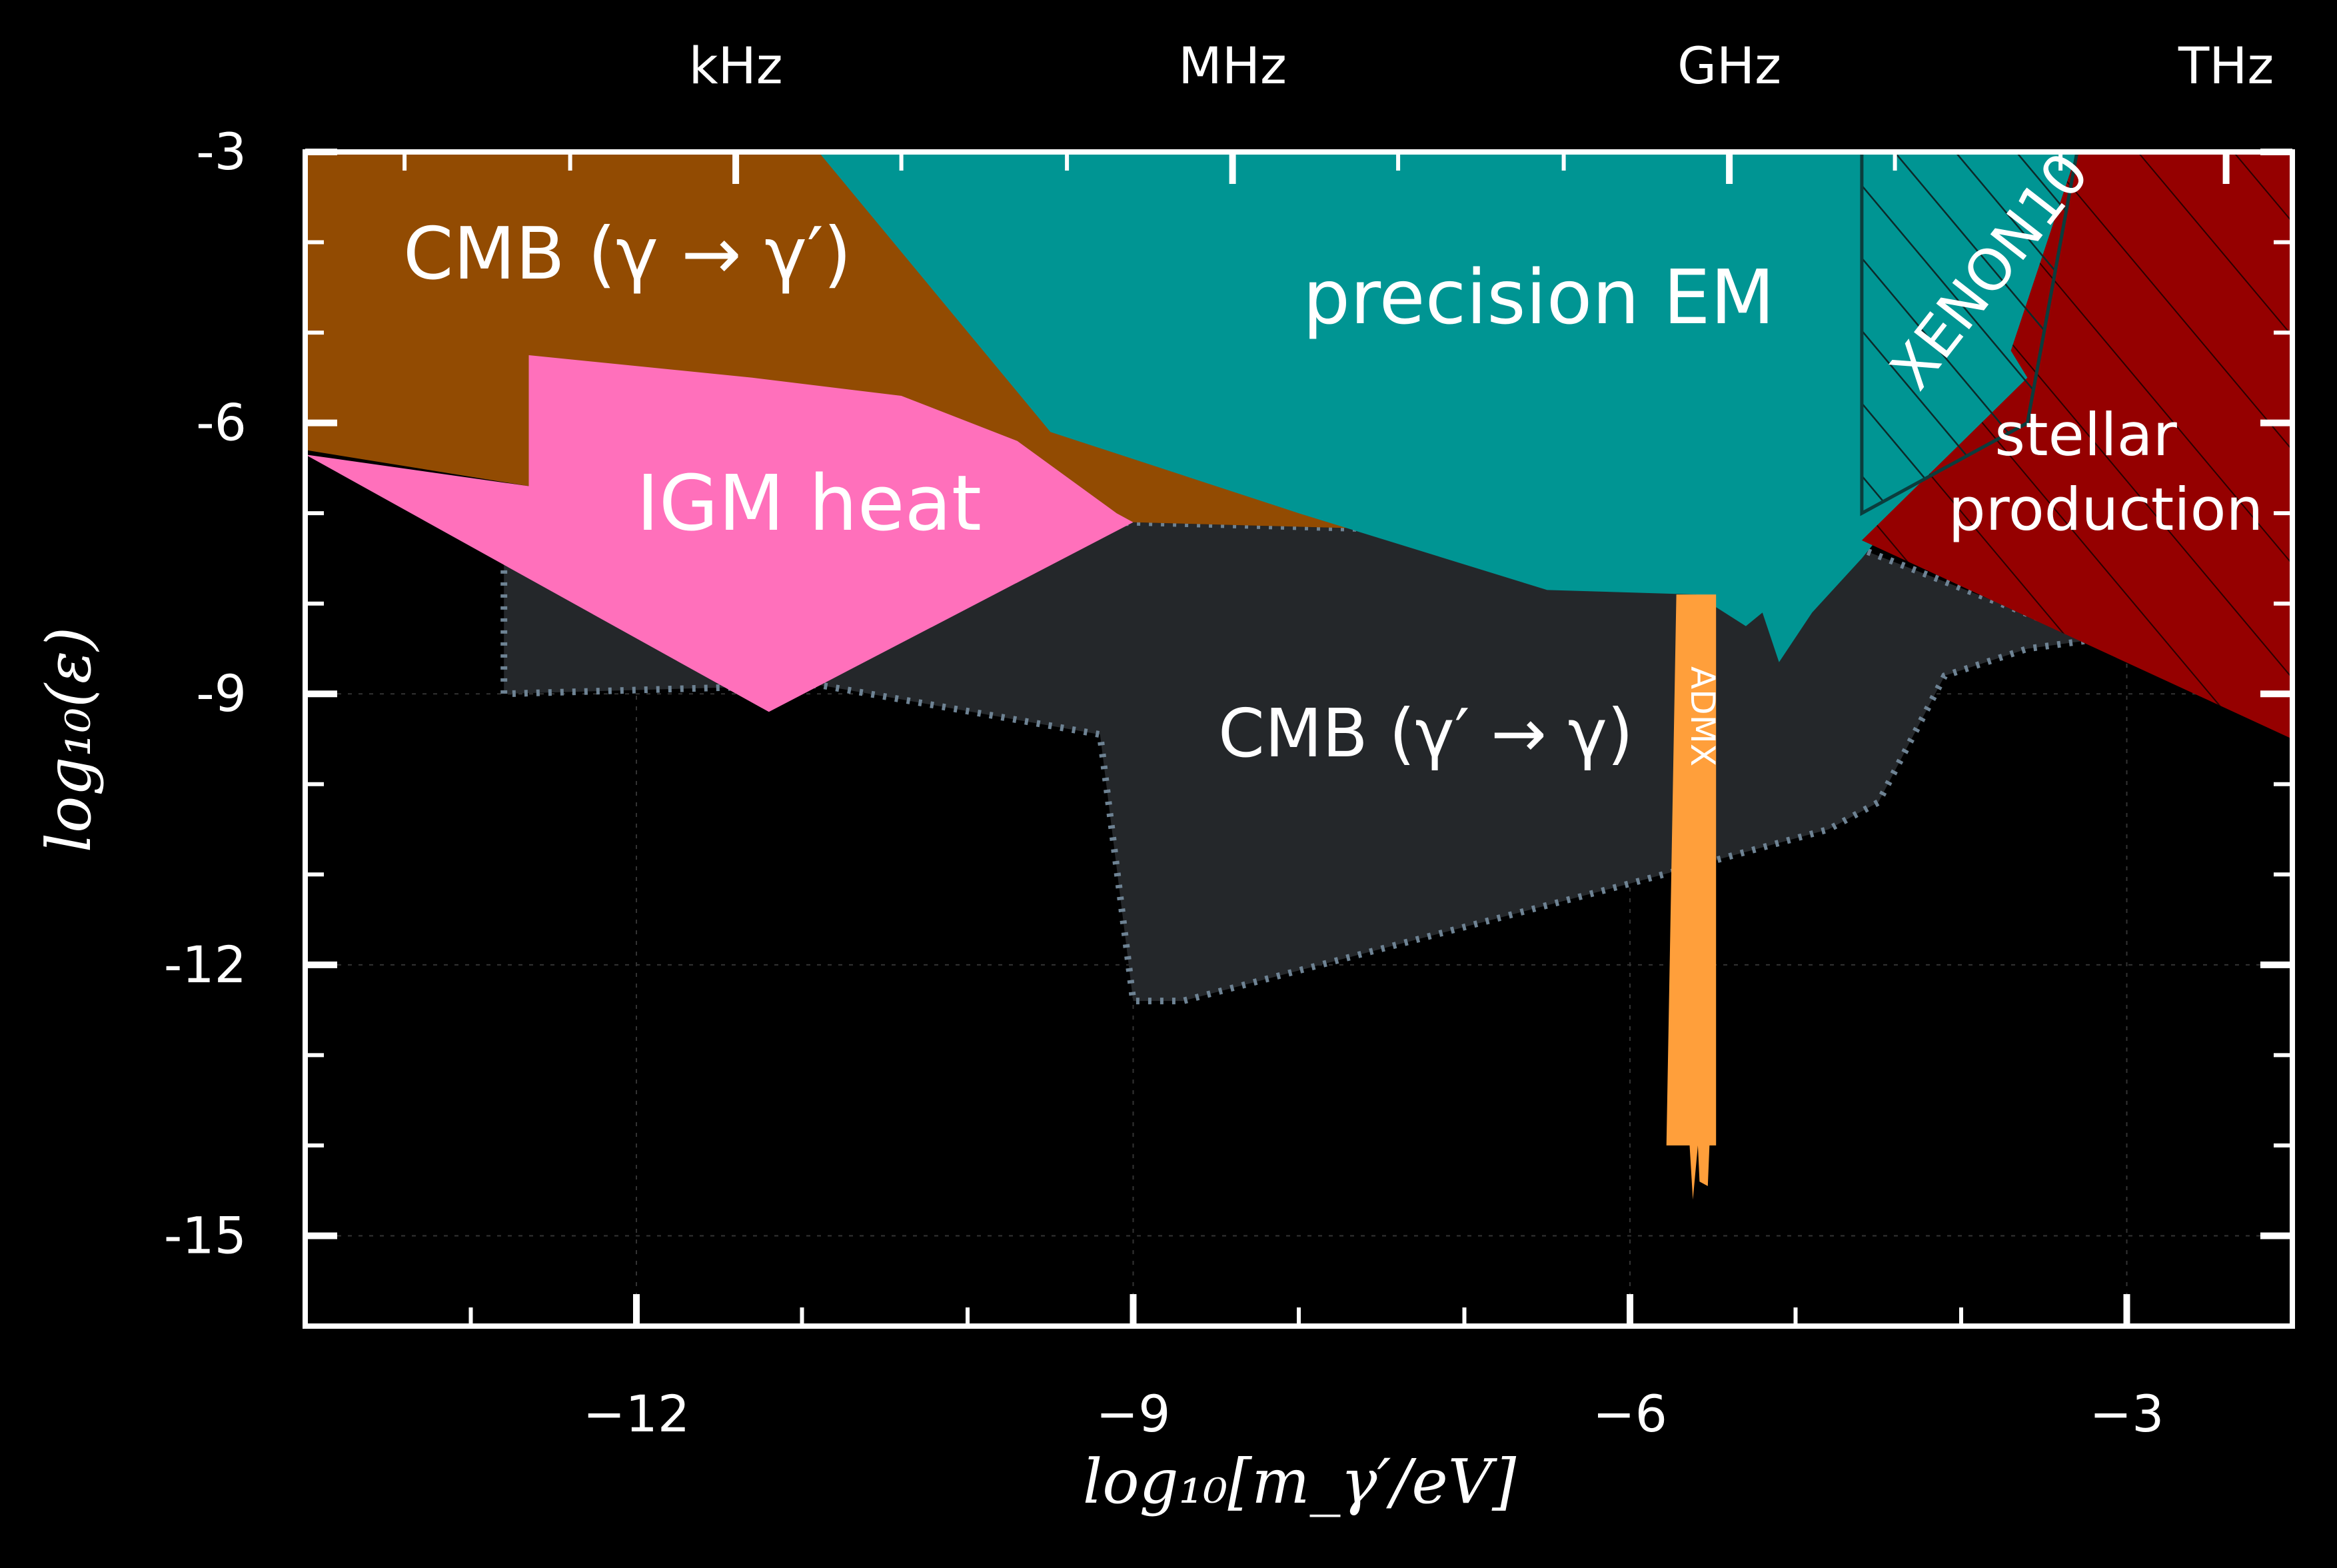 The image size is (2337, 1568). I want to click on y-tick-label-3: -12, so click(205, 965).